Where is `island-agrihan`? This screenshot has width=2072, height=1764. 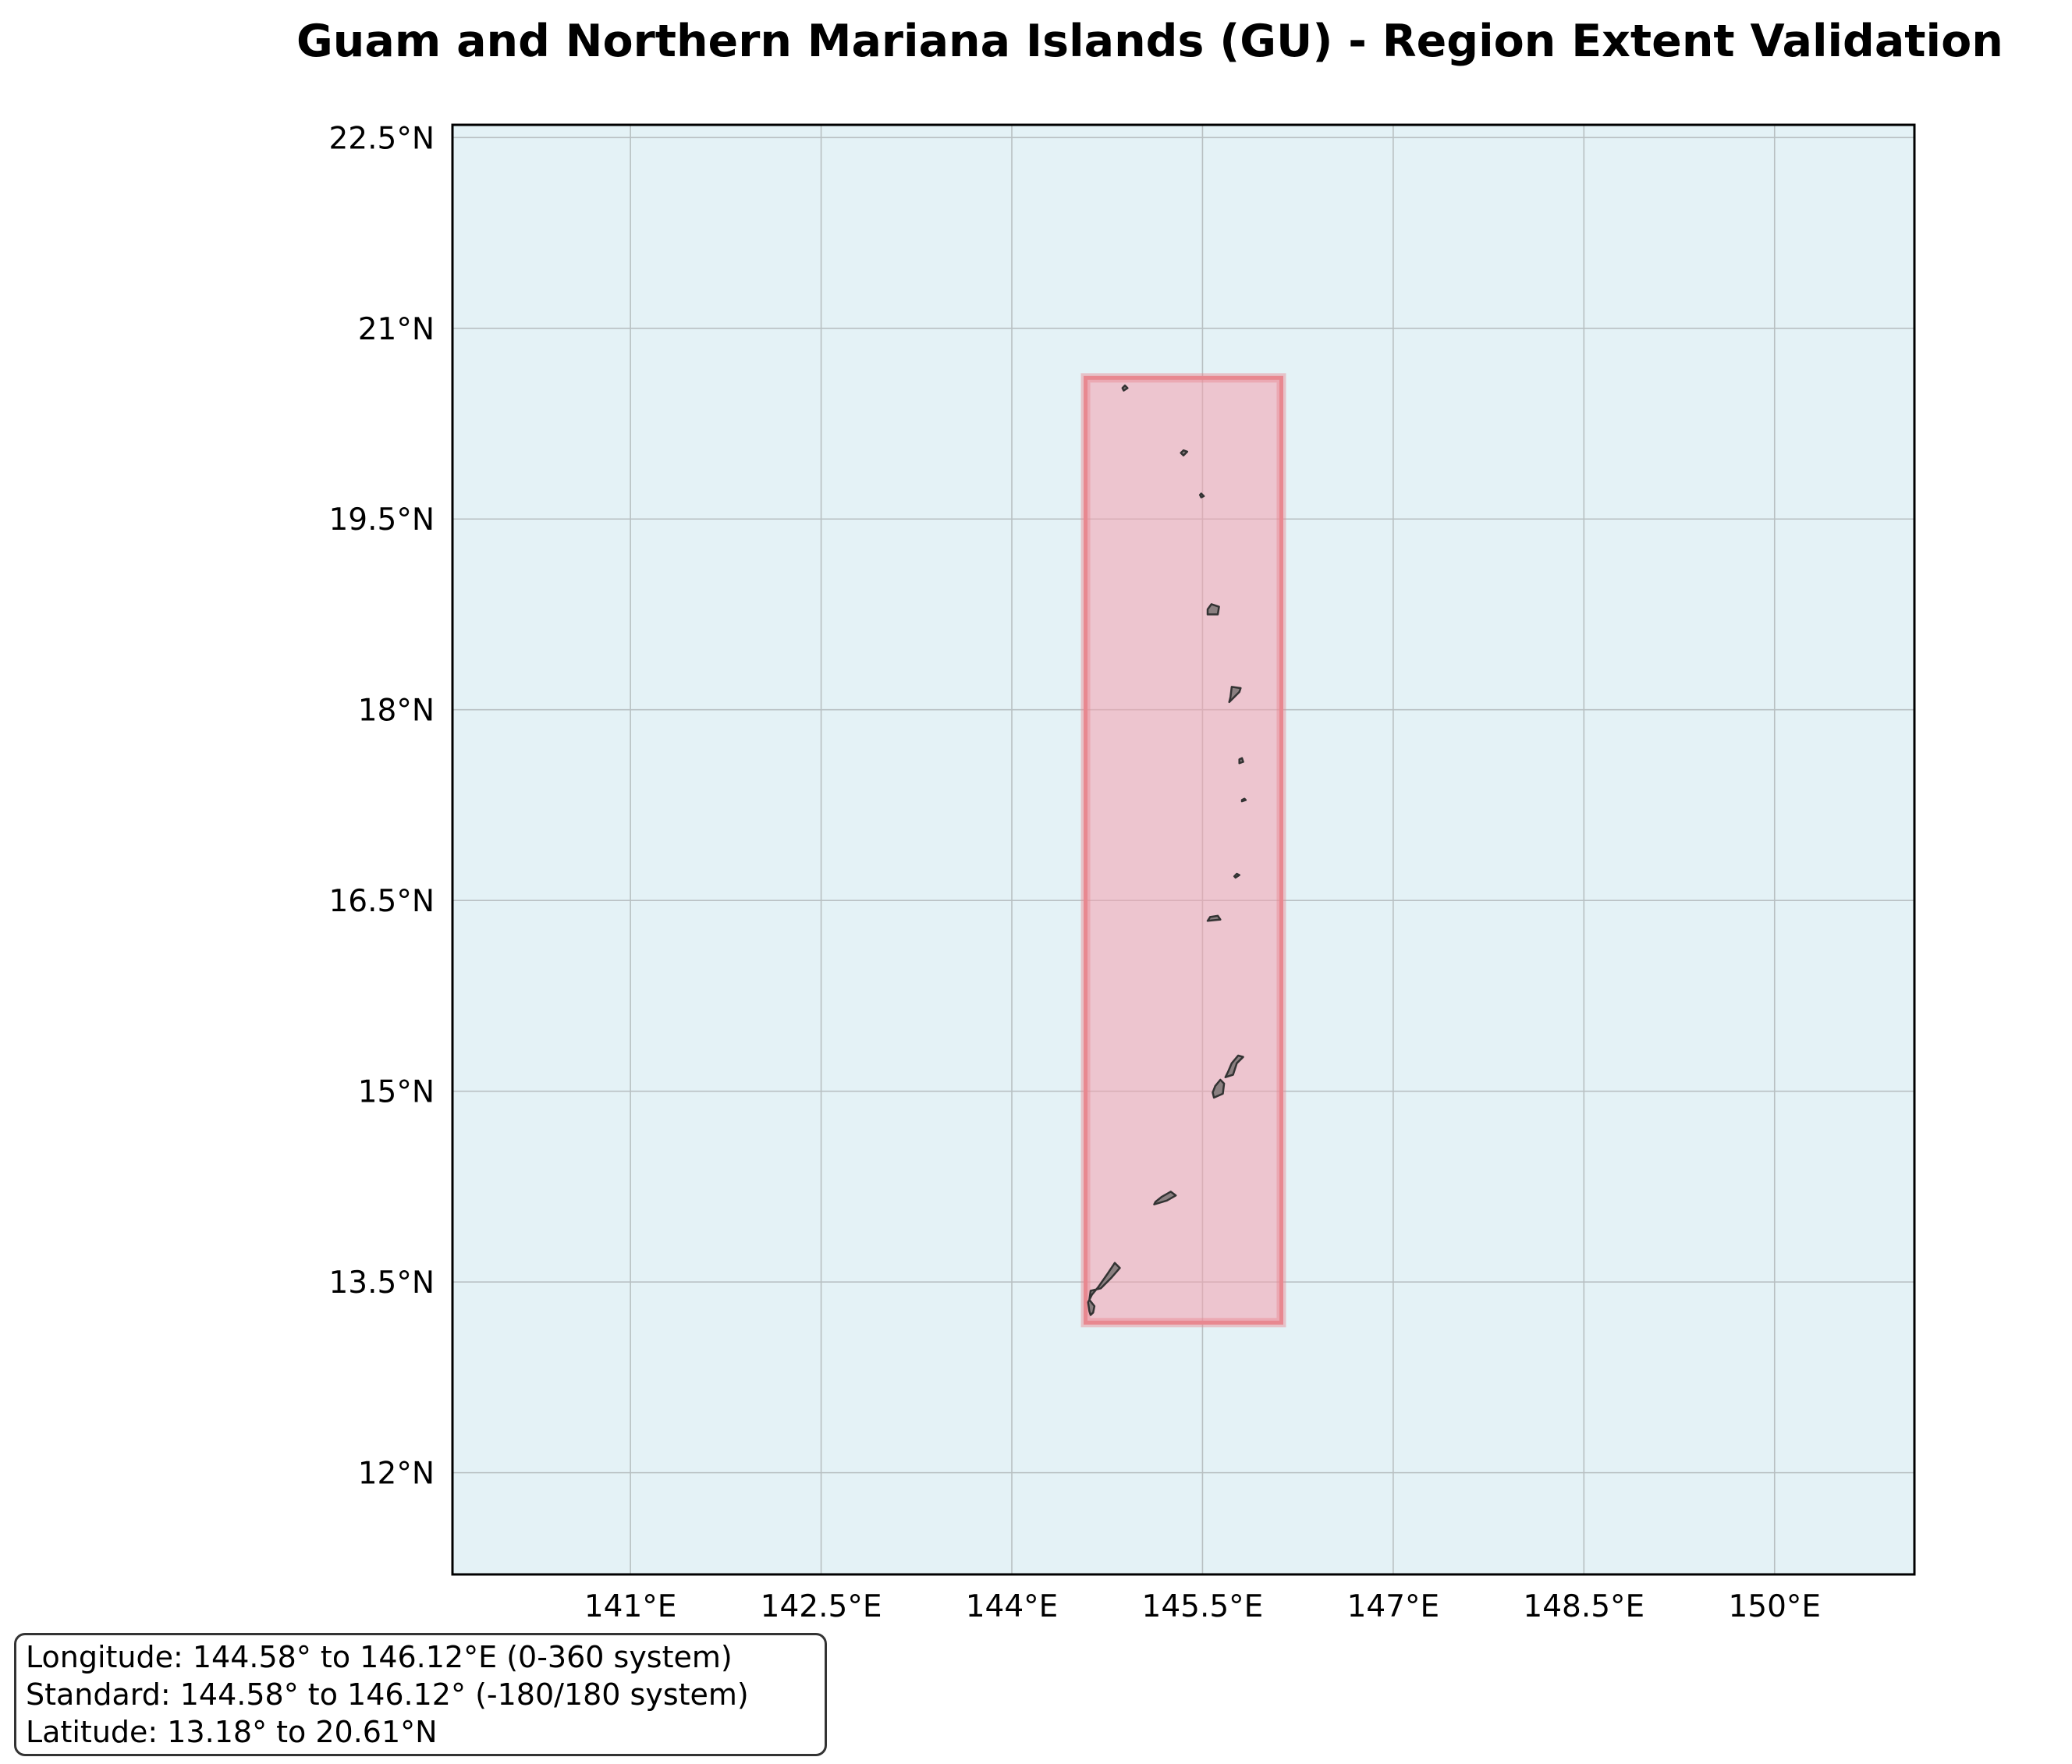 island-agrihan is located at coordinates (1202, 496).